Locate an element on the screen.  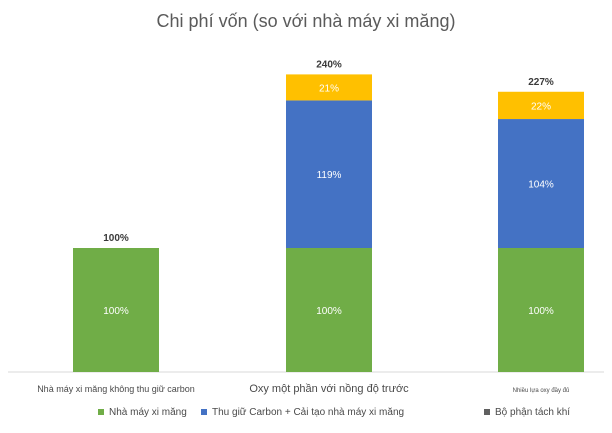
segment-label: 22% is located at coordinates (541, 106).